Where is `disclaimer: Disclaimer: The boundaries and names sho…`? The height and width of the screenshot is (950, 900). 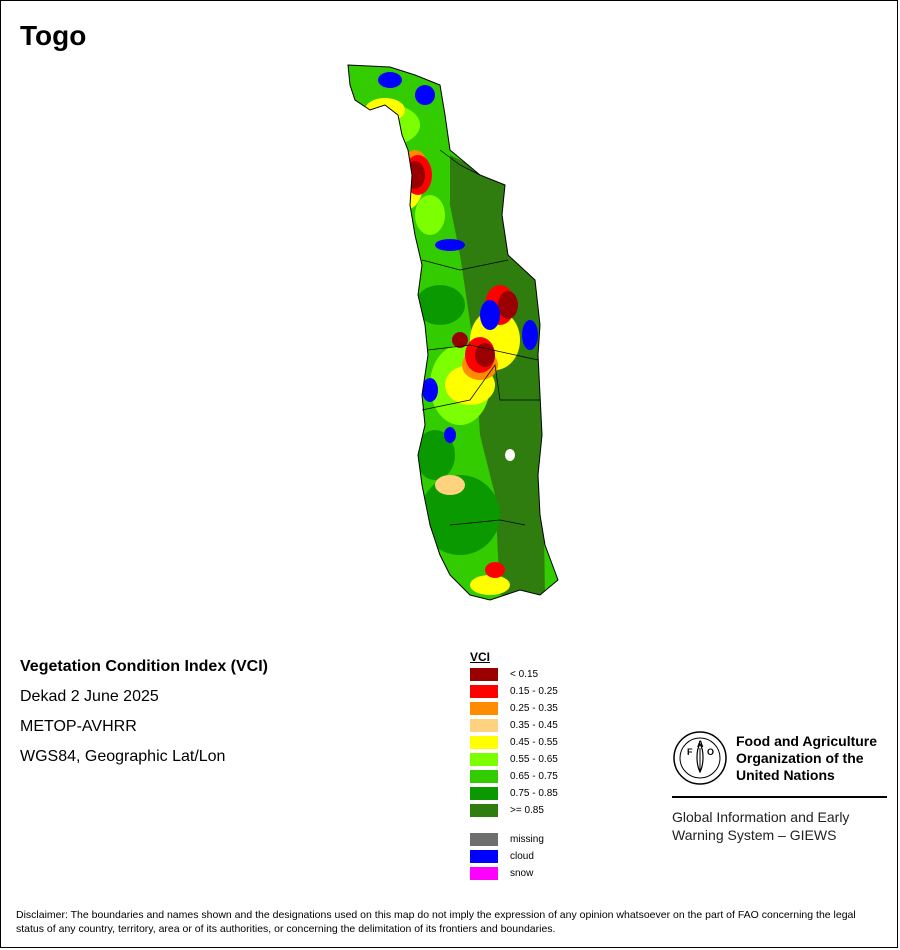
disclaimer: Disclaimer: The boundaries and names sho… is located at coordinates (436, 922).